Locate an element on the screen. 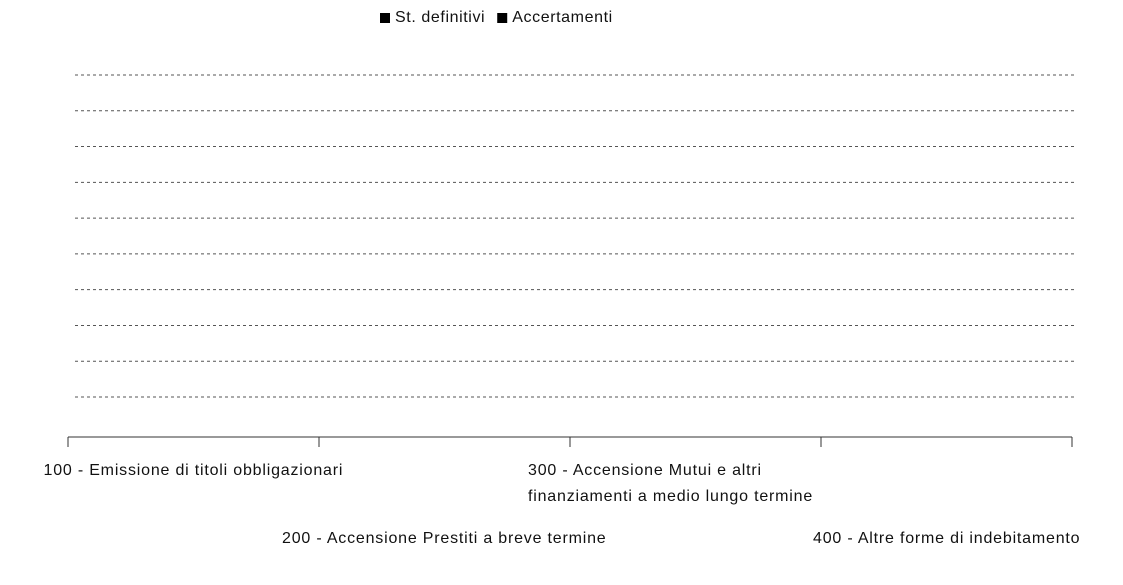  x-tick-label: 100 - Emissione di titoli obbligazionari is located at coordinates (193, 470).